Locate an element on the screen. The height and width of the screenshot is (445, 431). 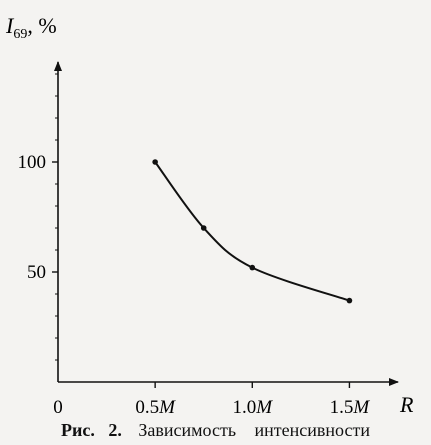
y-tick-label: 50 is located at coordinates (36, 272).